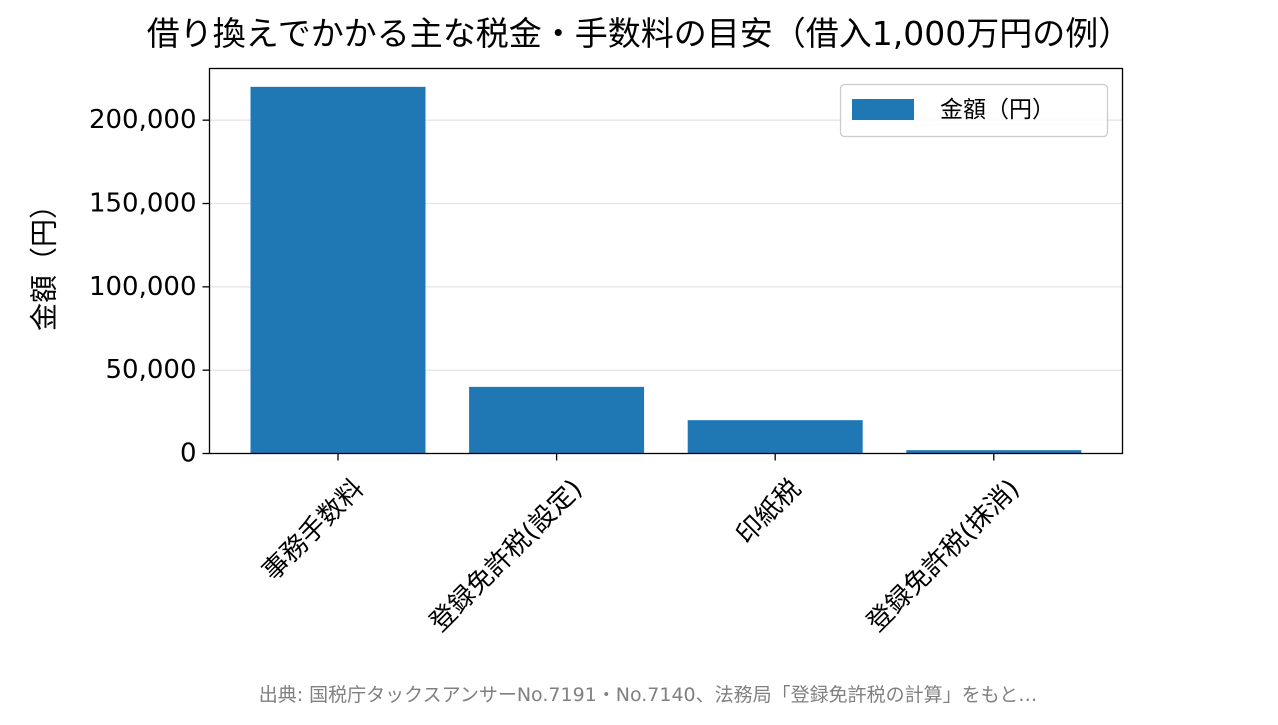  I want to click on y-axis-ticks: 0 50,000 100,000 150,000 200,000, so click(149, 287).